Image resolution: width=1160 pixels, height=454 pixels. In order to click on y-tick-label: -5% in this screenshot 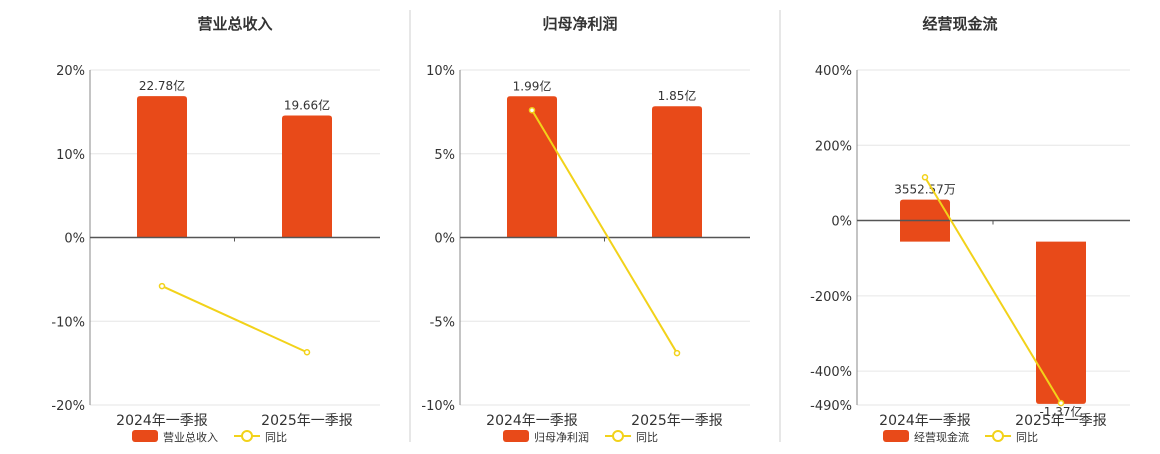, I will do `click(442, 322)`.